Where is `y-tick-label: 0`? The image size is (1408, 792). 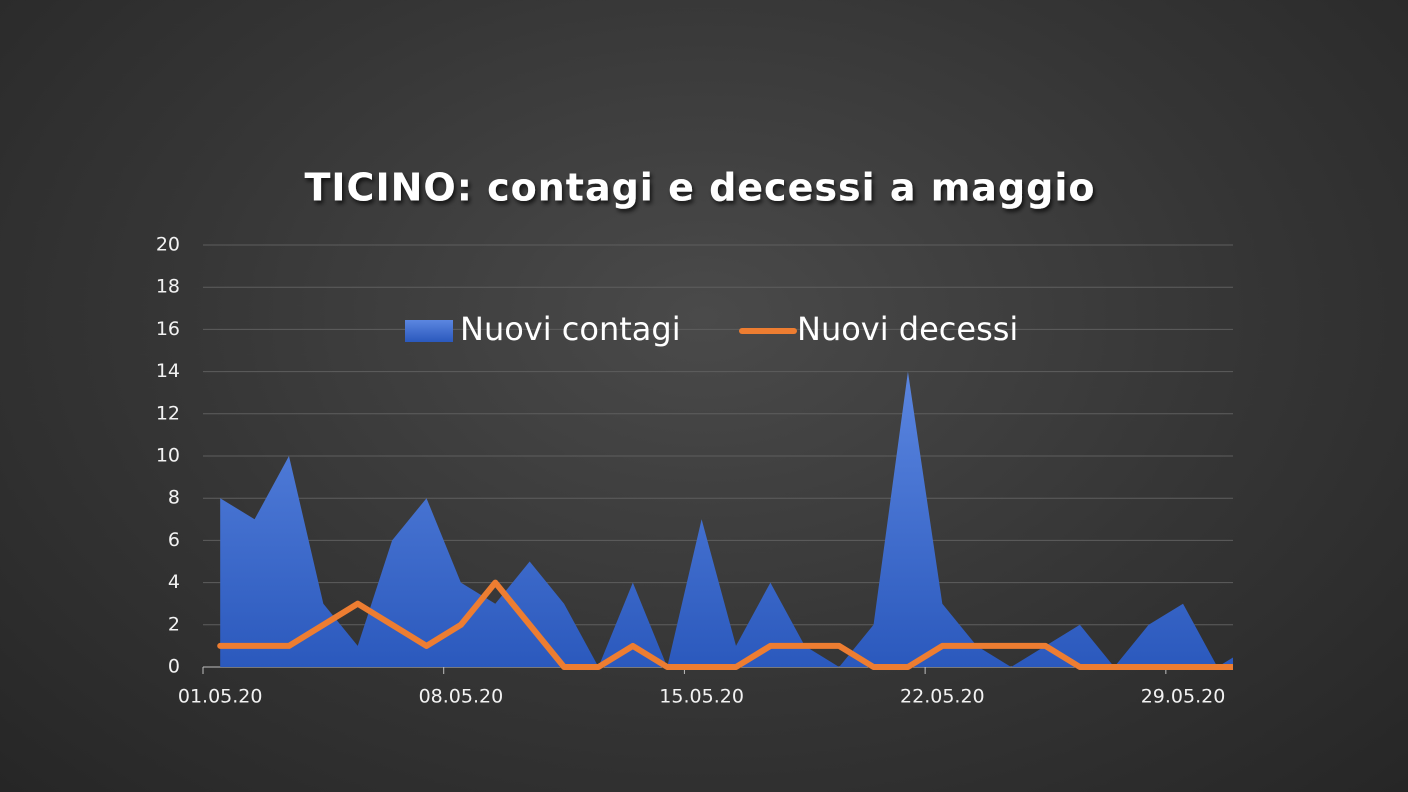
y-tick-label: 0 is located at coordinates (174, 667).